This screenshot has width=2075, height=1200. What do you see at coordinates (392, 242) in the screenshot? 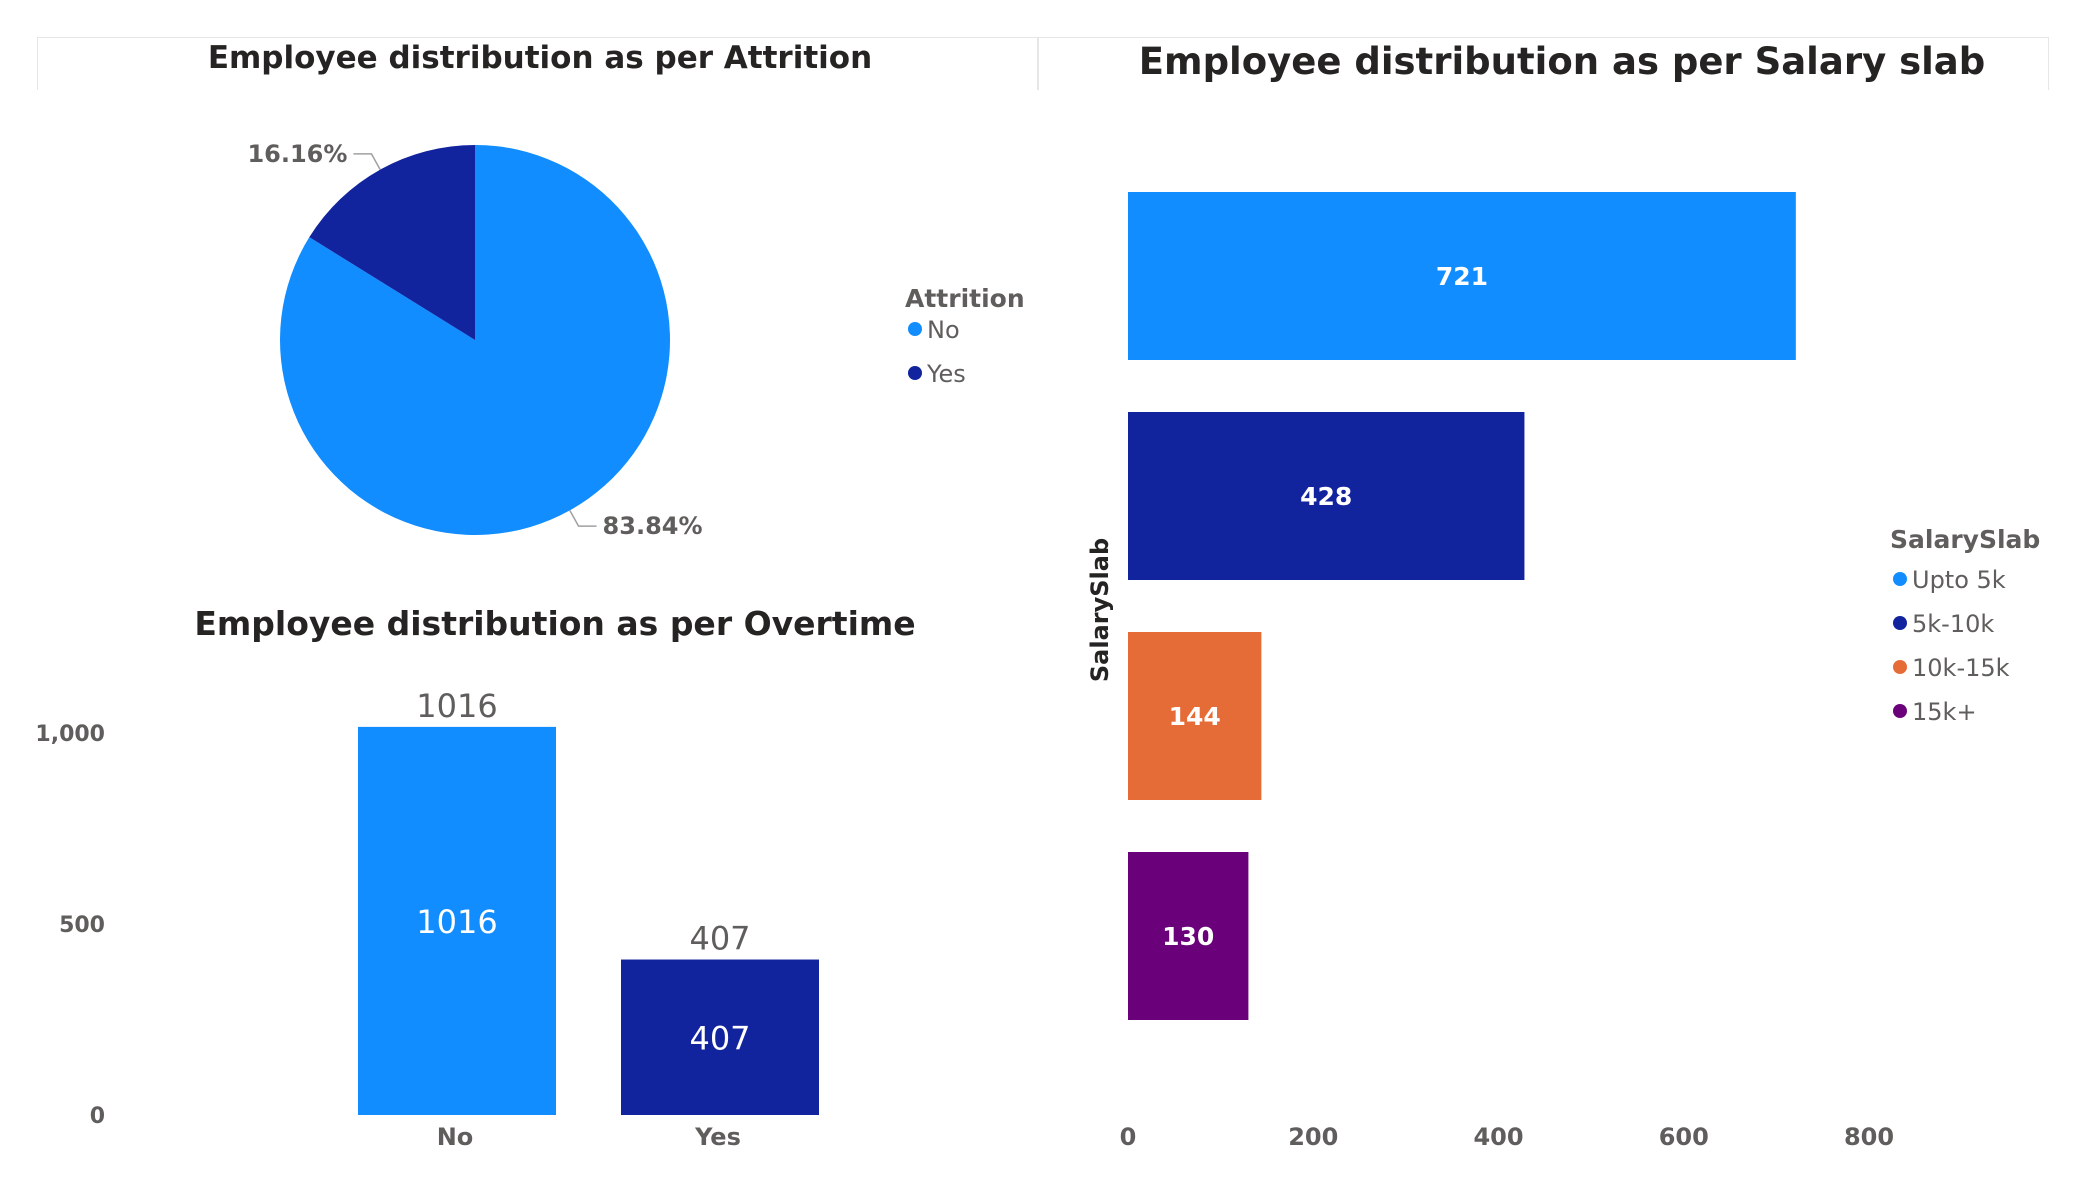
I see `pie-slice-yes` at bounding box center [392, 242].